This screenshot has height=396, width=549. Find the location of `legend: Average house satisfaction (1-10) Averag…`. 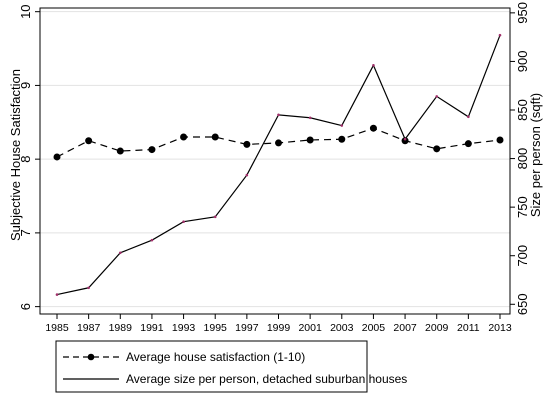

legend: Average house satisfaction (1-10) Averag… is located at coordinates (231, 366).